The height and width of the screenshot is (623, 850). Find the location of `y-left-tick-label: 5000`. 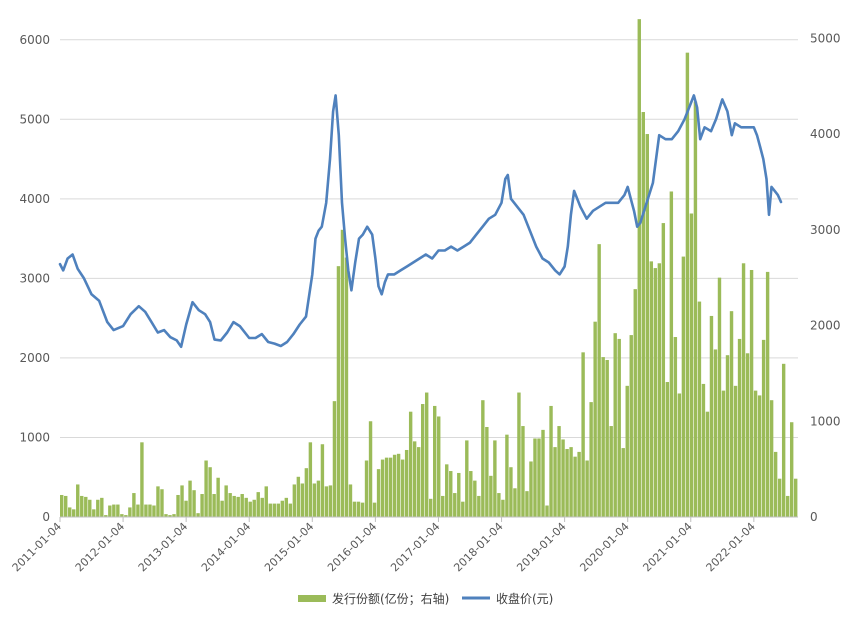

y-left-tick-label: 5000 is located at coordinates (34, 119).